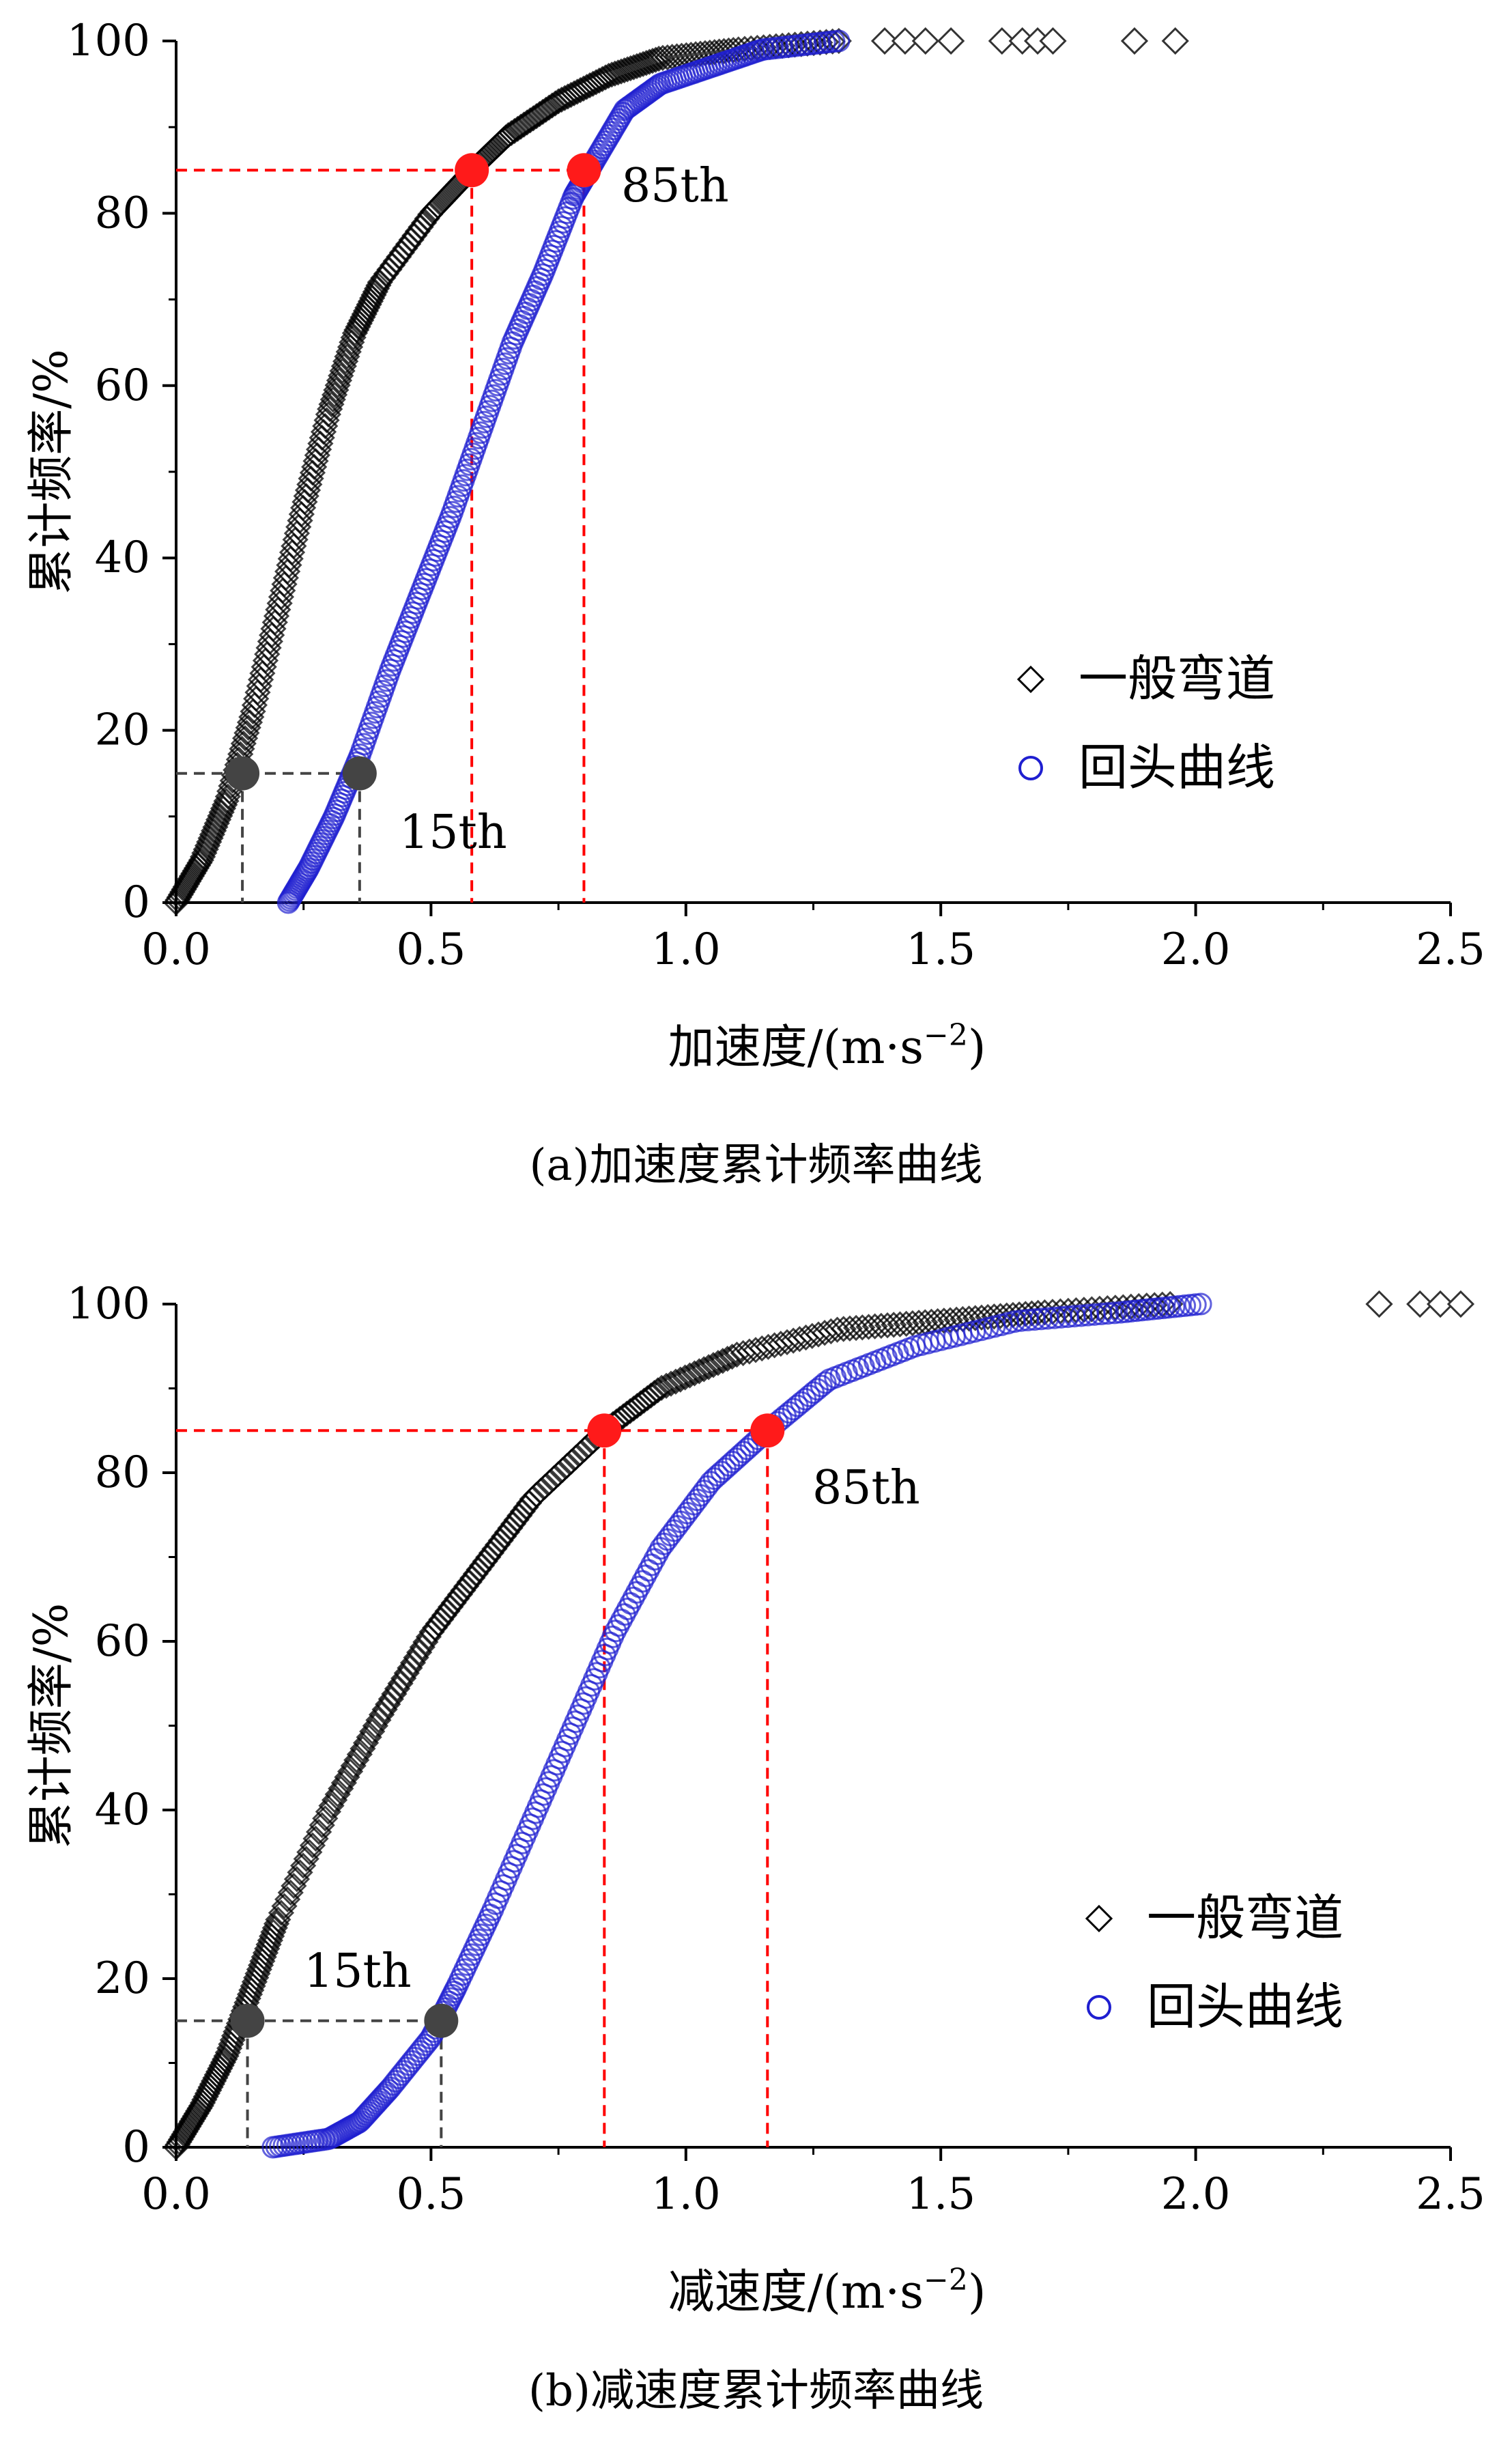 The height and width of the screenshot is (2447, 1512). I want to click on y-axis-label: 累计频率/%, so click(52, 1726).